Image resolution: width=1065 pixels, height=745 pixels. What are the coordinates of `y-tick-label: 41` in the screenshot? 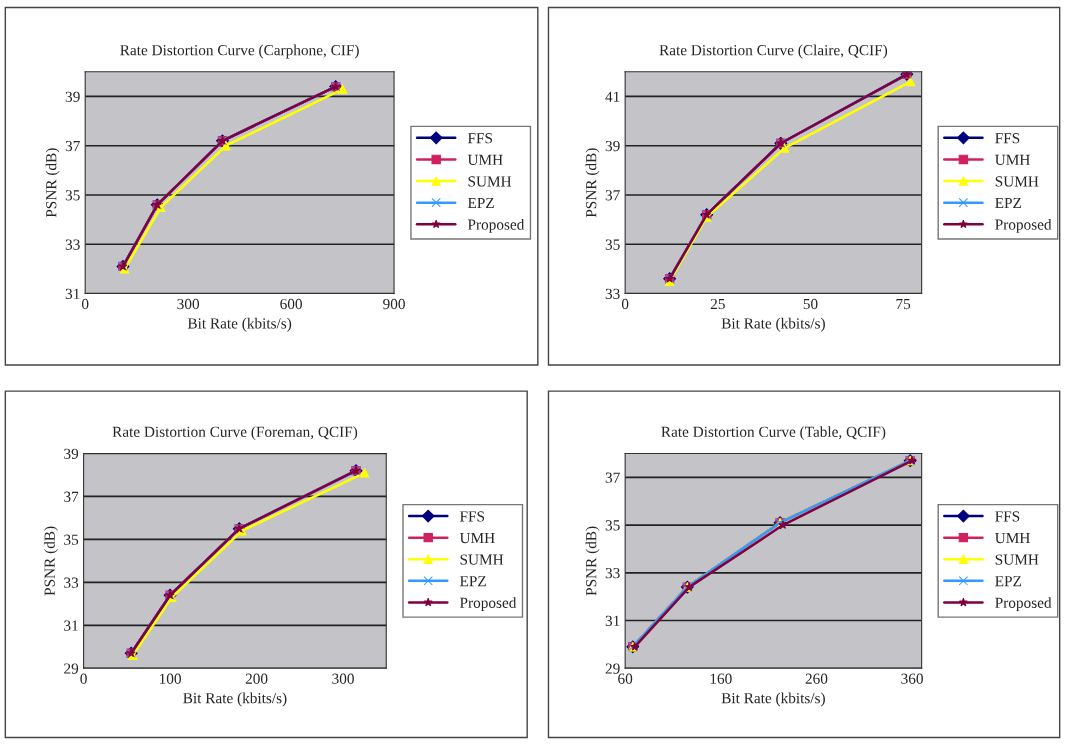 It's located at (612, 96).